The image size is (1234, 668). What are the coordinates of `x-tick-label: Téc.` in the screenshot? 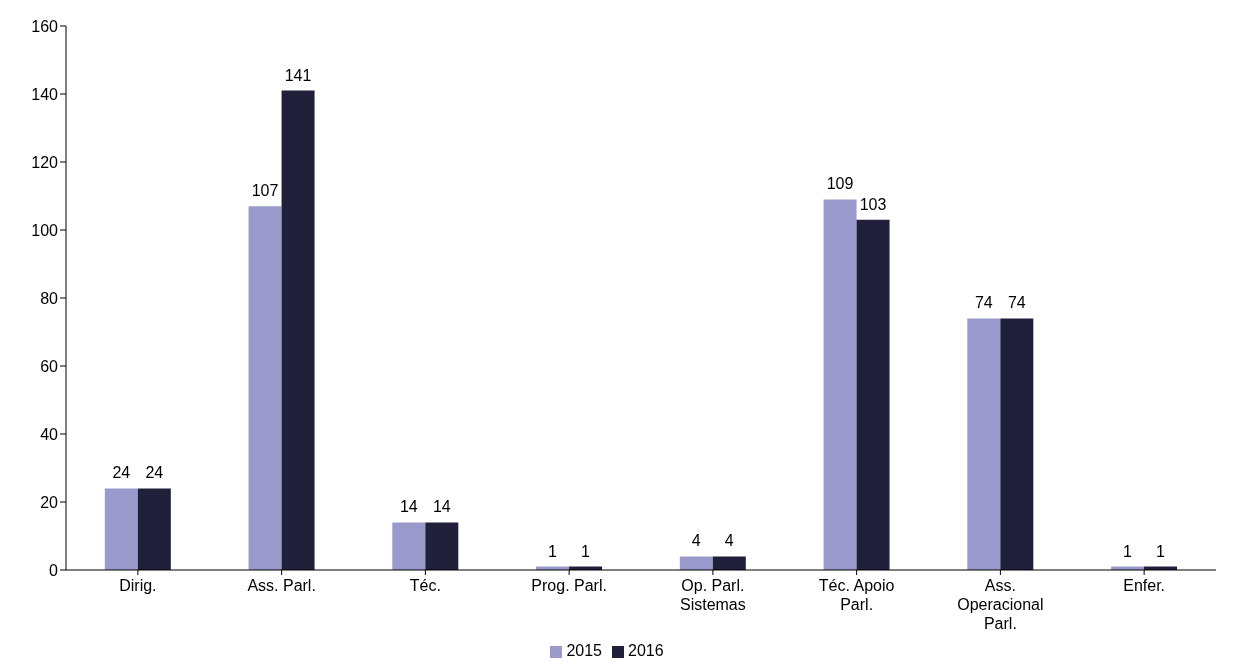 It's located at (425, 585).